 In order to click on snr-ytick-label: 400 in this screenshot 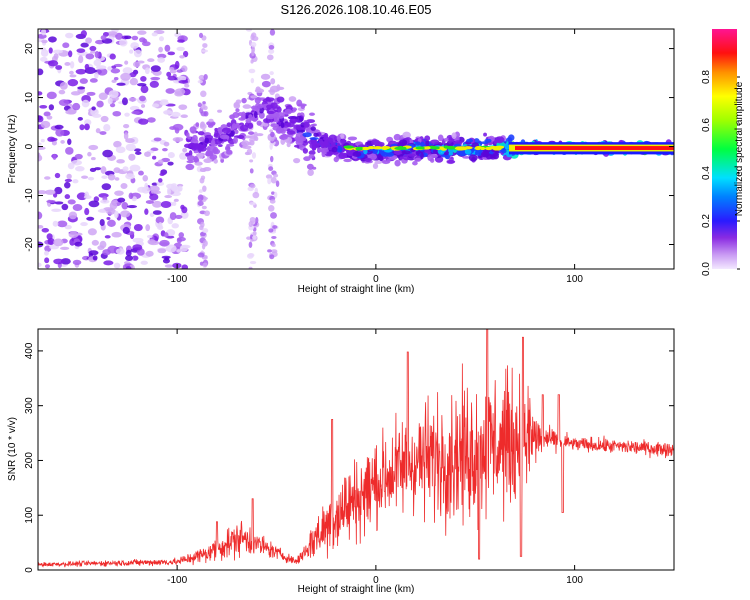, I will do `click(29, 350)`.